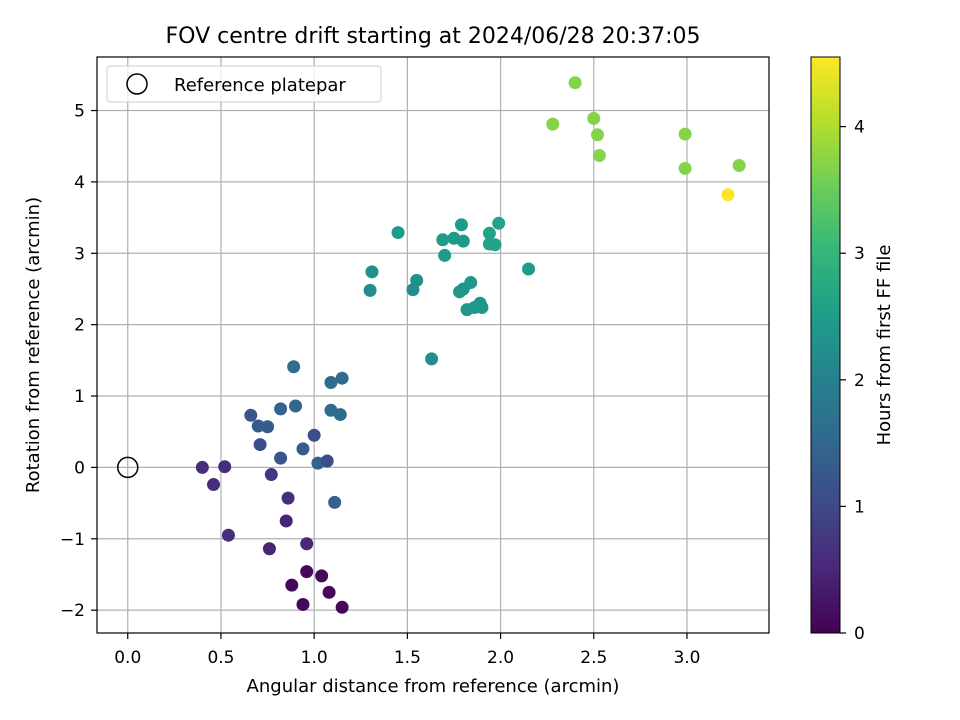 This screenshot has height=720, width=960. What do you see at coordinates (884, 345) in the screenshot?
I see `colorbar-label: Hours from first FF file` at bounding box center [884, 345].